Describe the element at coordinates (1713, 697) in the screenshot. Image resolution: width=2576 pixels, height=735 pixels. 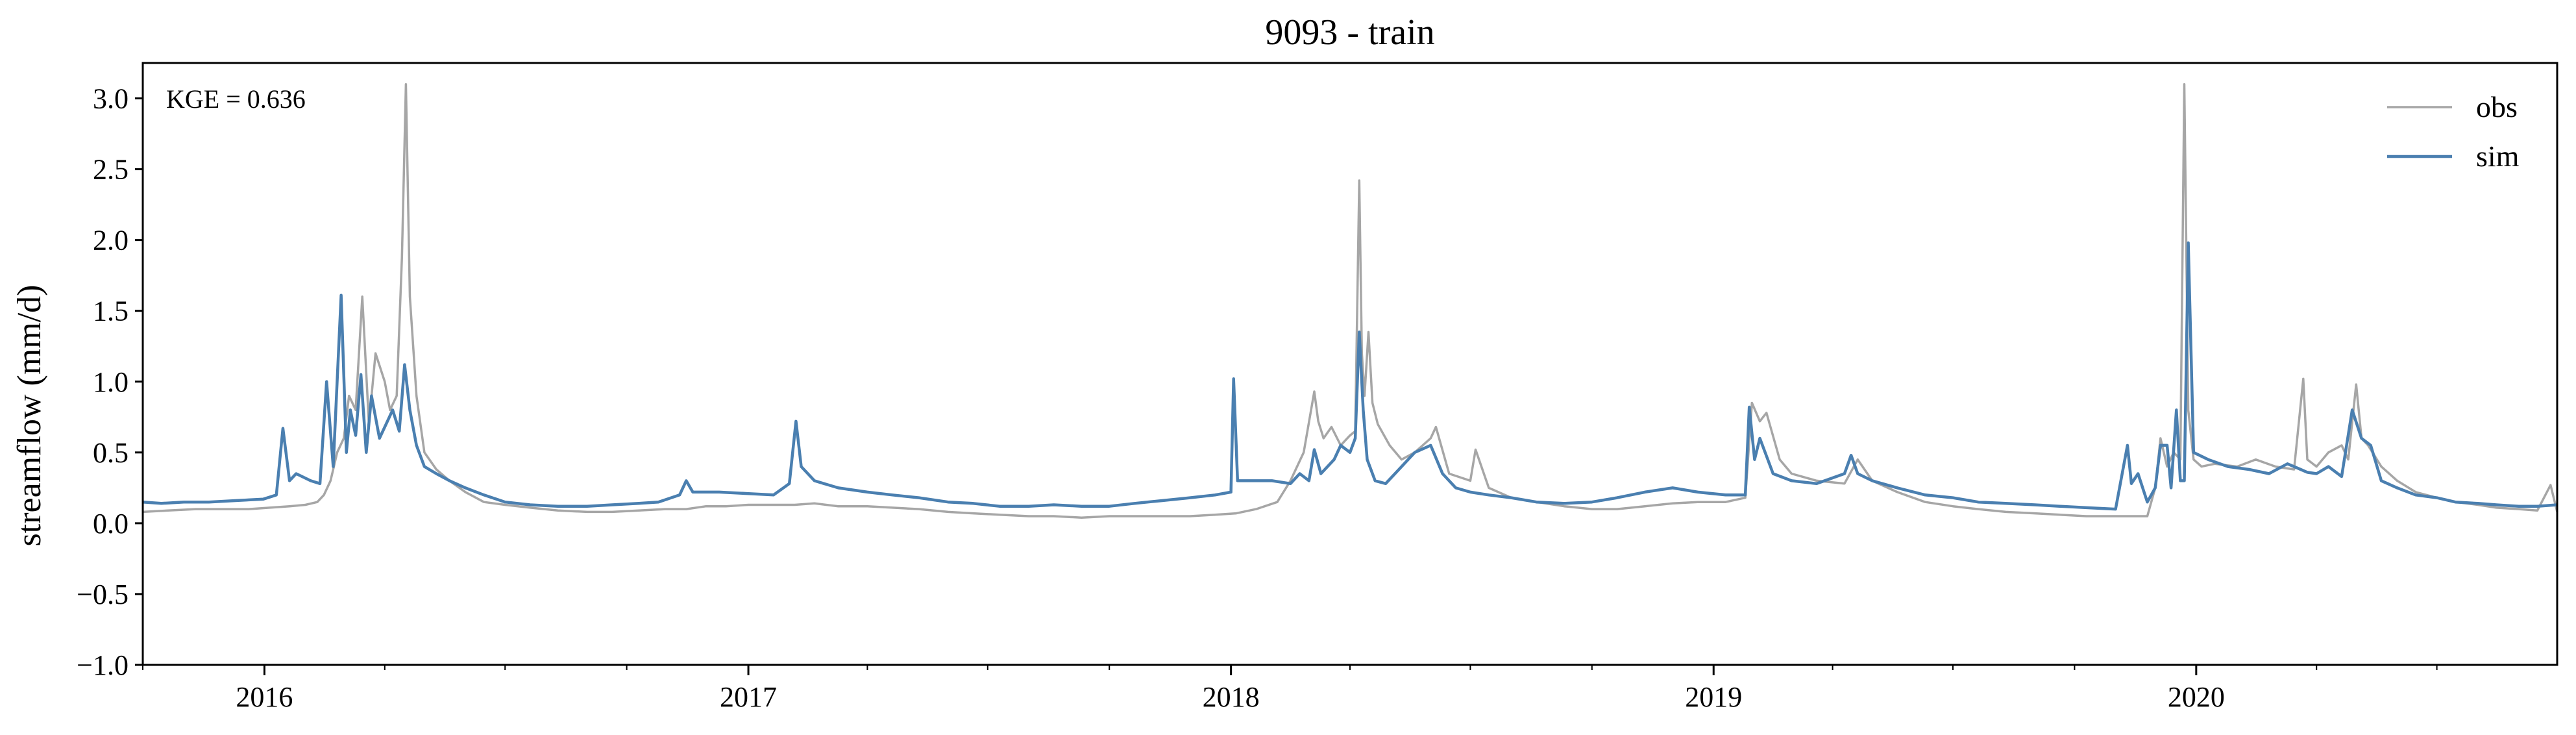
I see `x-tick-label: 2019` at that location.